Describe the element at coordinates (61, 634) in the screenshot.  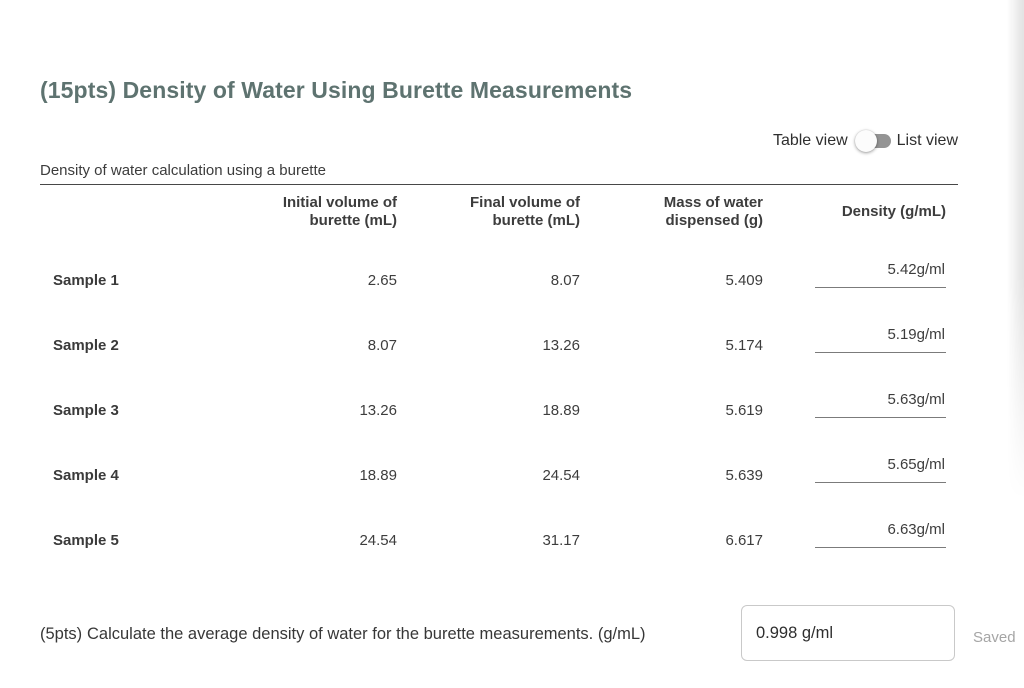
I see `question-points: (5pts)` at that location.